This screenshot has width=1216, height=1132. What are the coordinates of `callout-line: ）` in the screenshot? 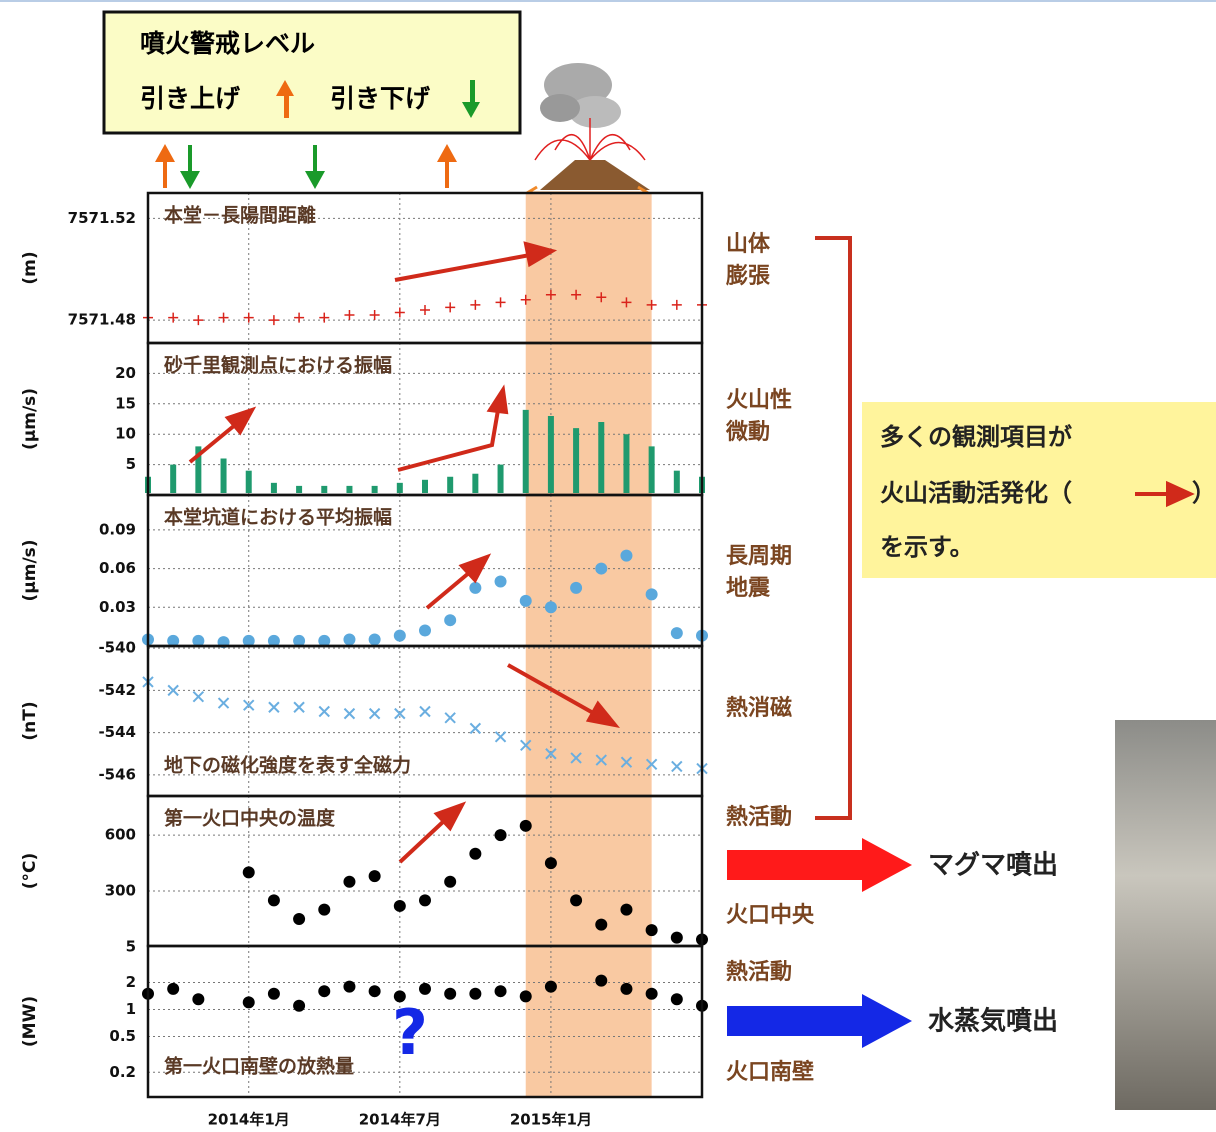 It's located at (1204, 493).